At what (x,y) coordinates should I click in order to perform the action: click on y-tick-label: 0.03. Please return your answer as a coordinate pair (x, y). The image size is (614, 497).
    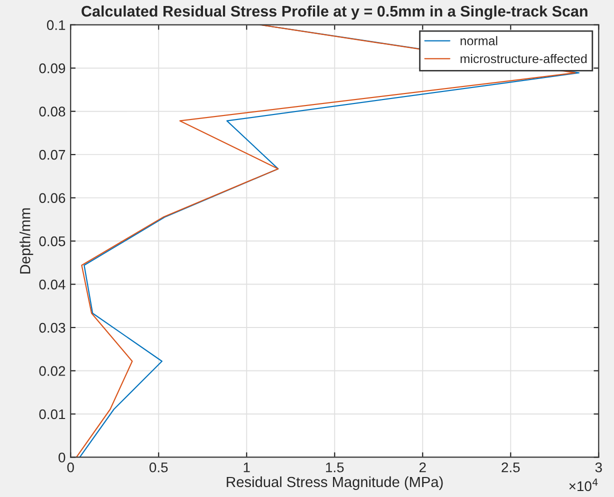
    Looking at the image, I should click on (52, 327).